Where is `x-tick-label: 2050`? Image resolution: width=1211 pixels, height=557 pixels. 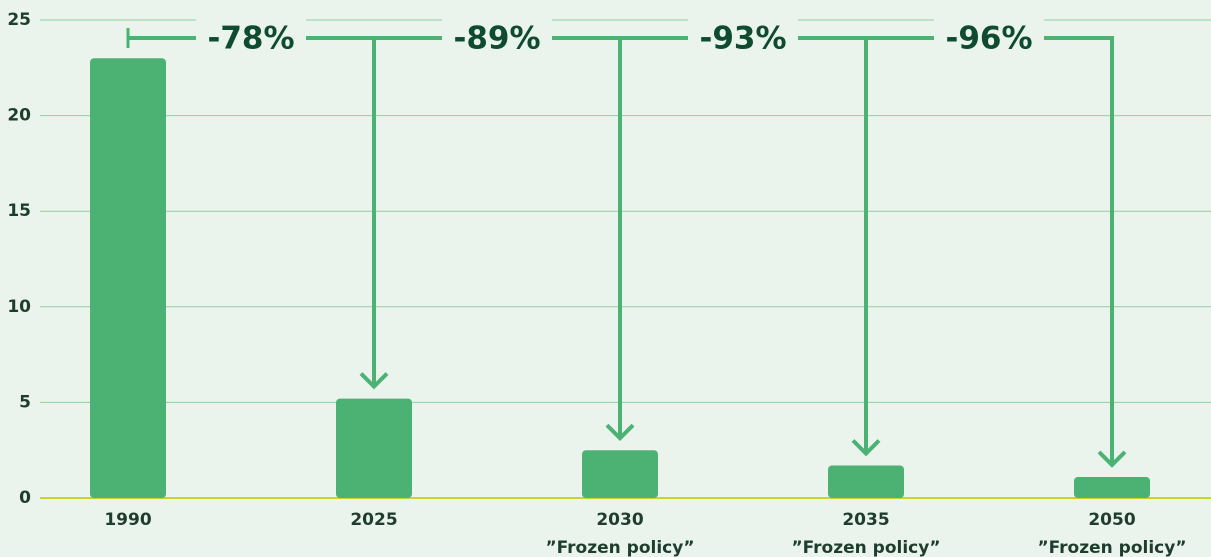
x-tick-label: 2050 is located at coordinates (1111, 520).